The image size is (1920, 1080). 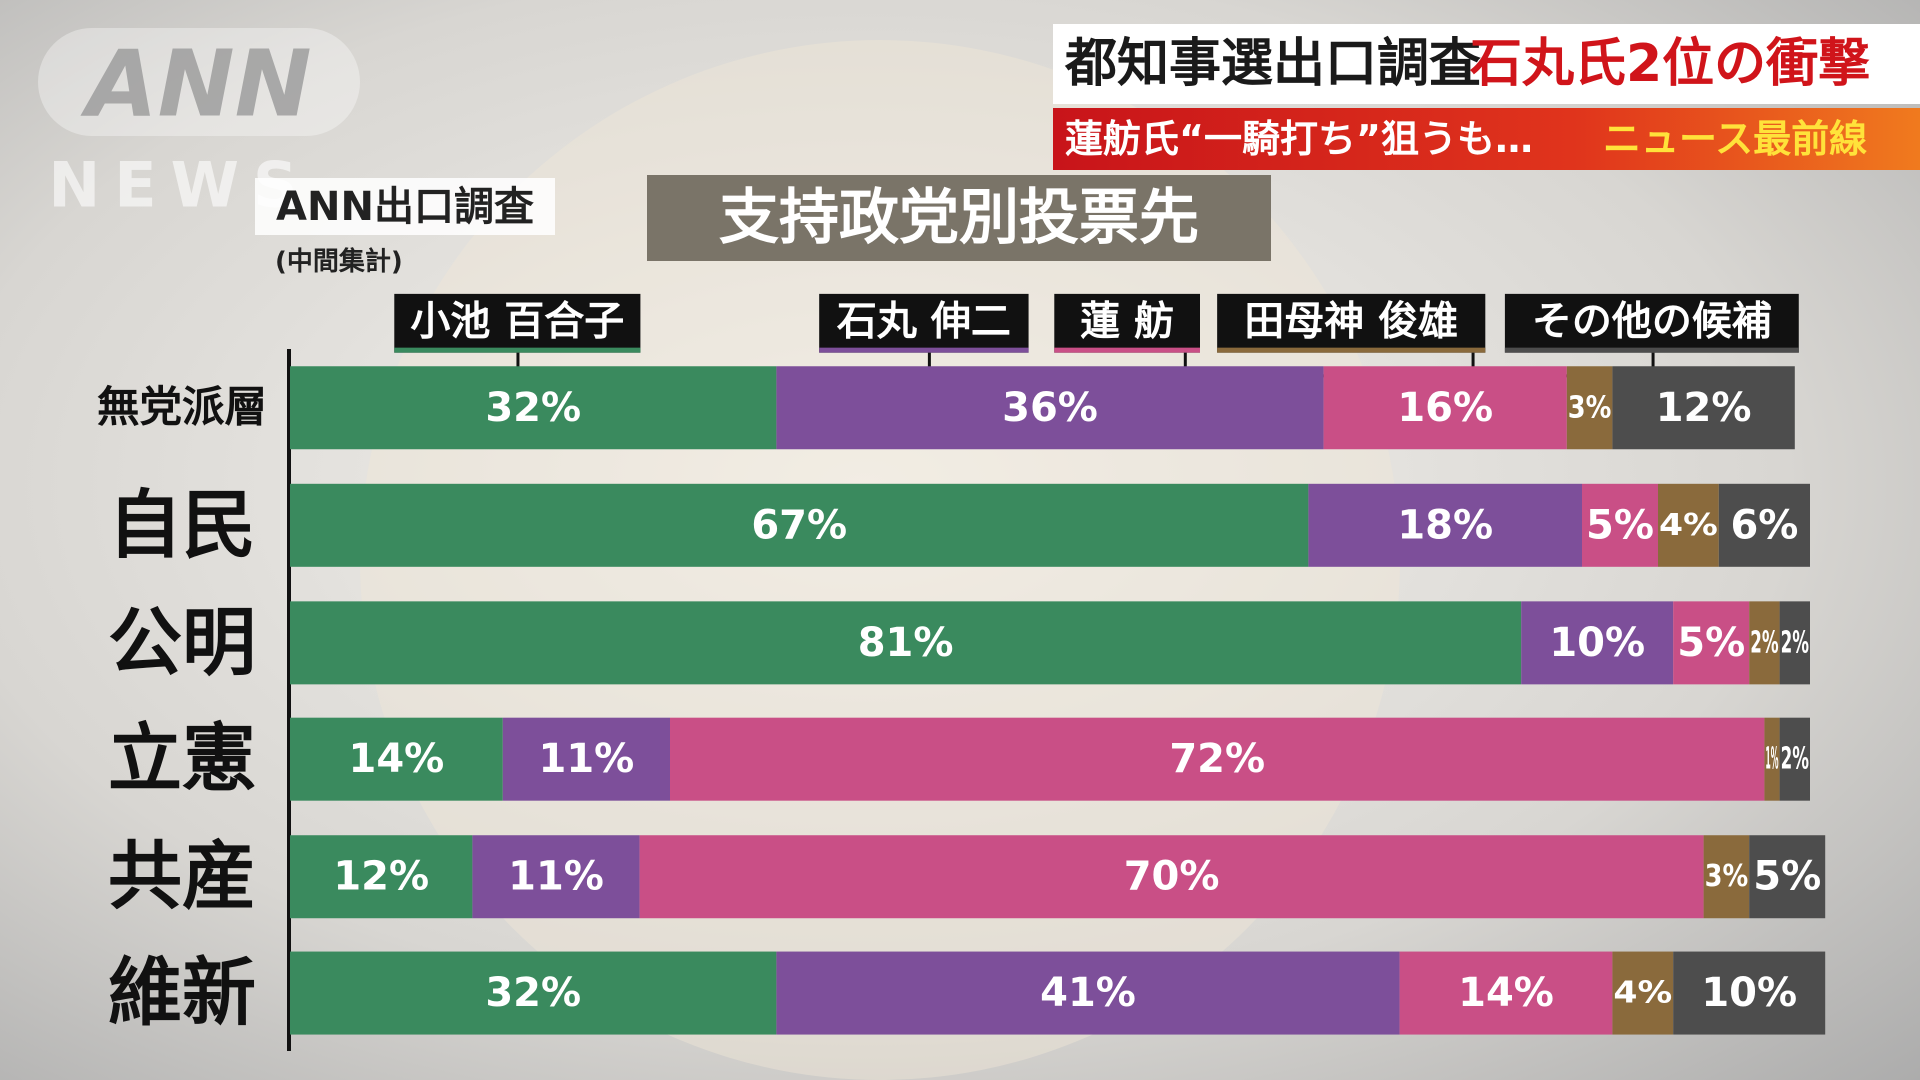 I want to click on title-box, so click(x=959, y=218).